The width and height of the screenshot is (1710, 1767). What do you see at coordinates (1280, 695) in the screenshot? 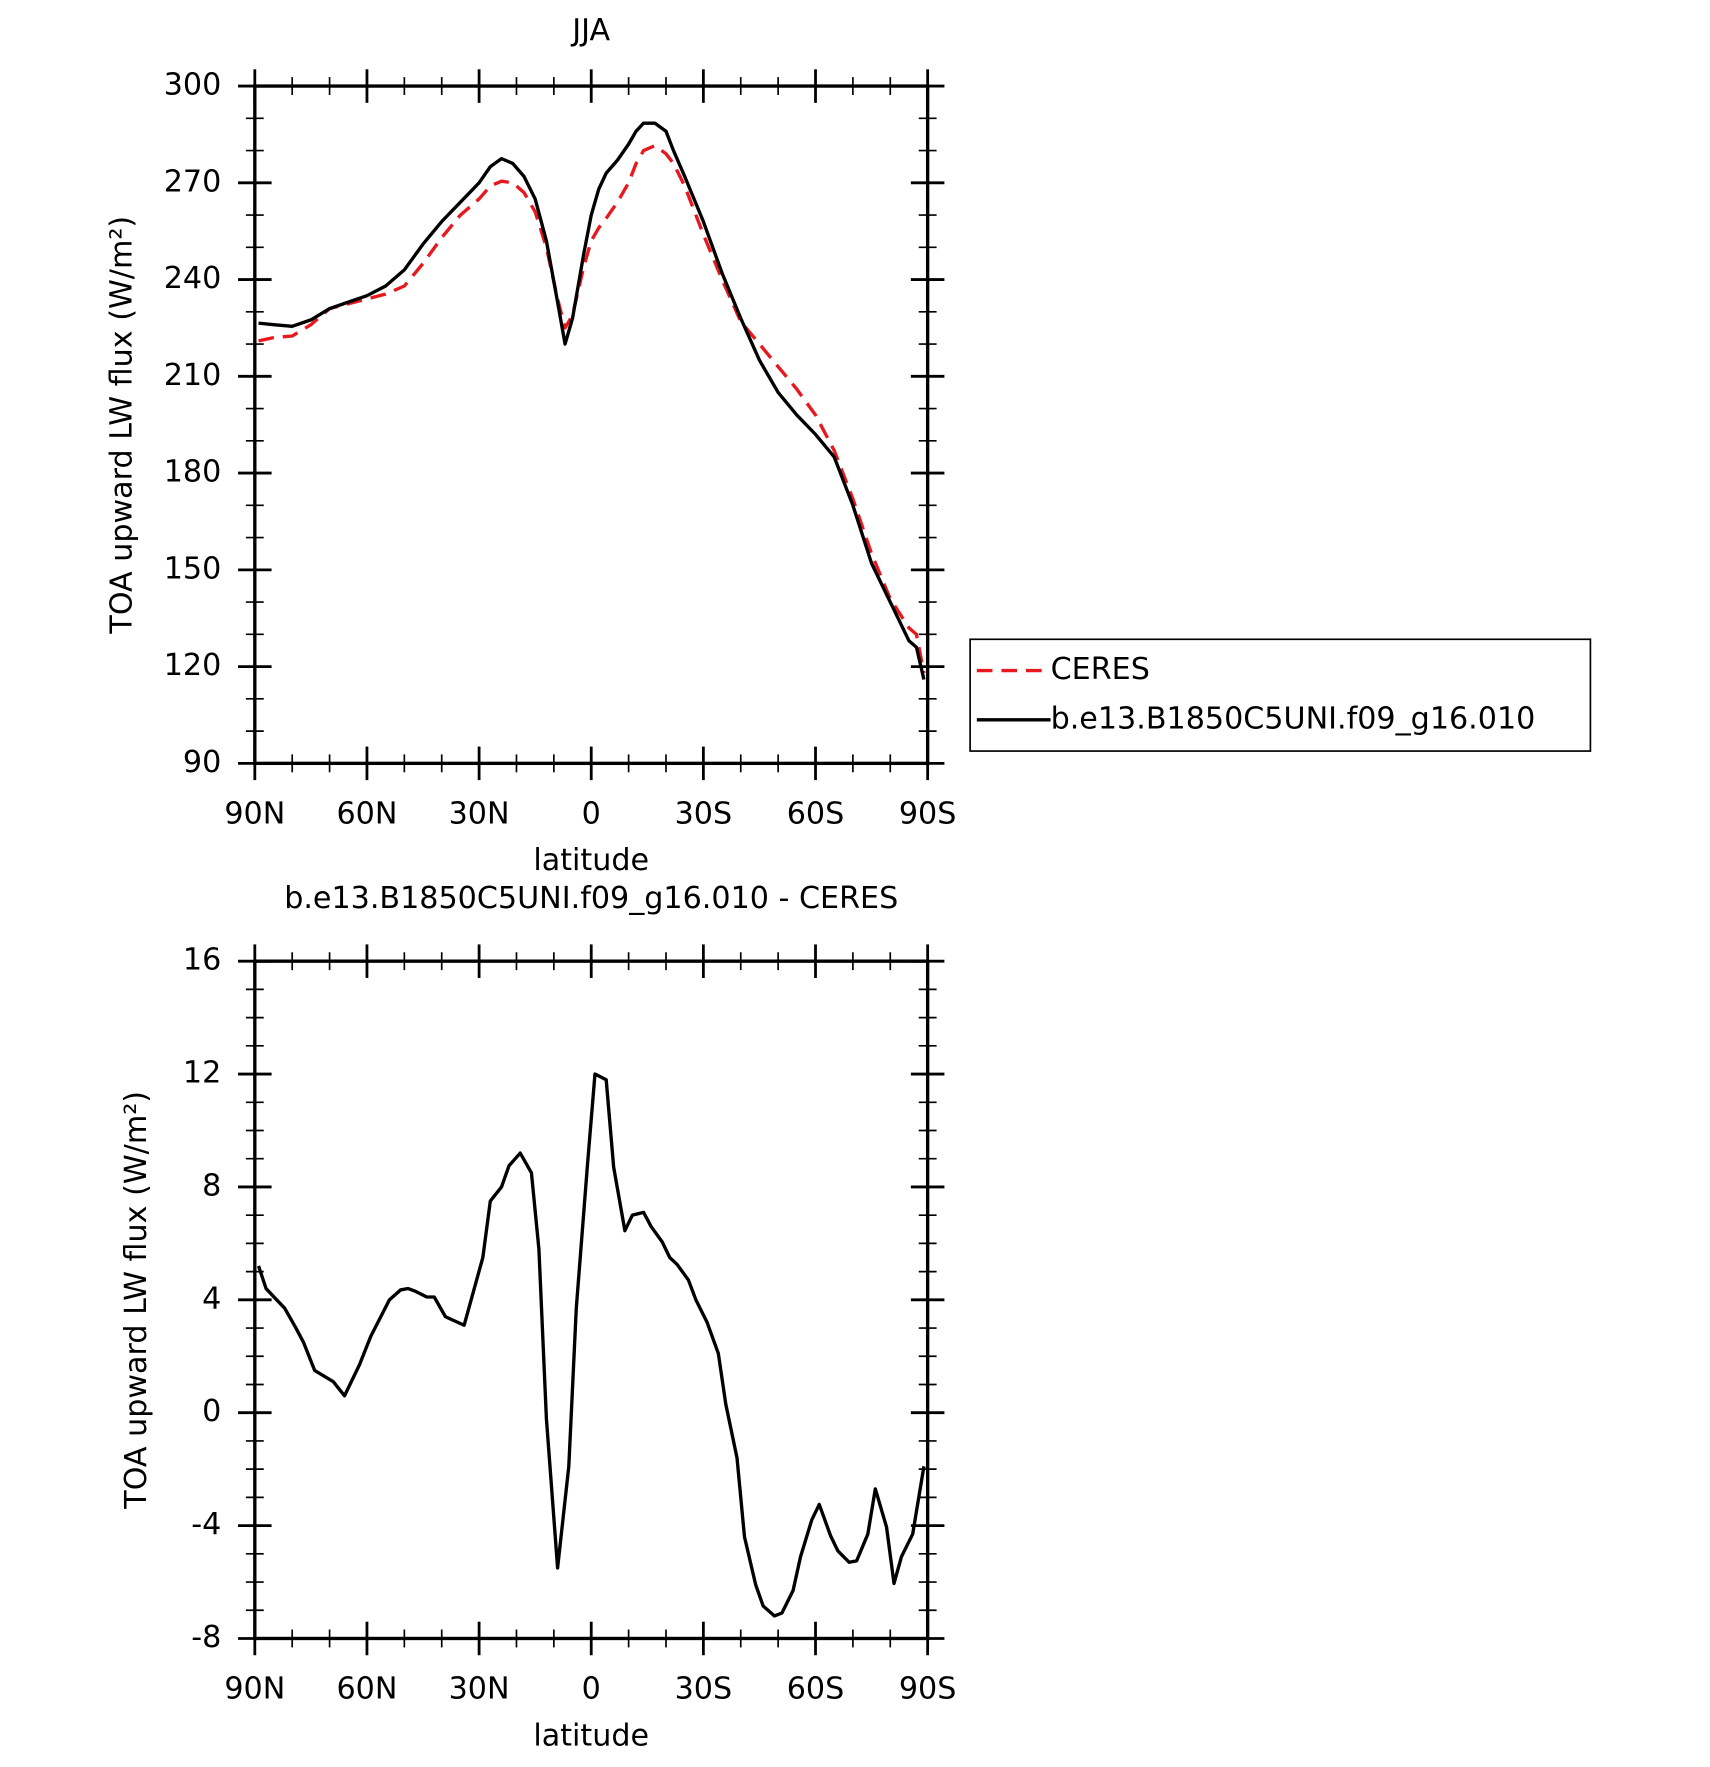
I see `legend-box` at bounding box center [1280, 695].